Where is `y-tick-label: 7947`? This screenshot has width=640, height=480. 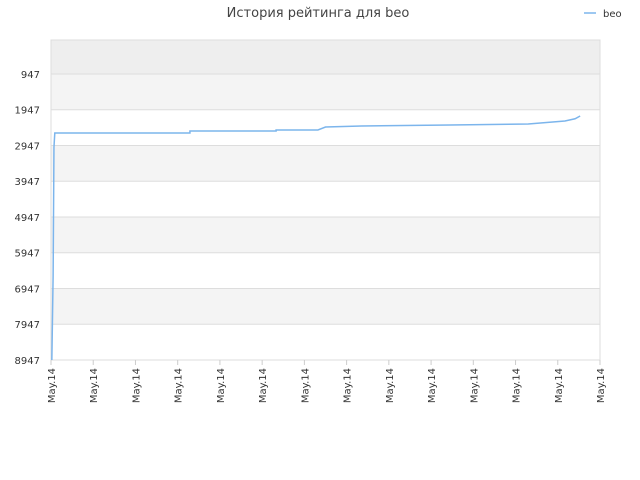
y-tick-label: 7947 is located at coordinates (27, 325).